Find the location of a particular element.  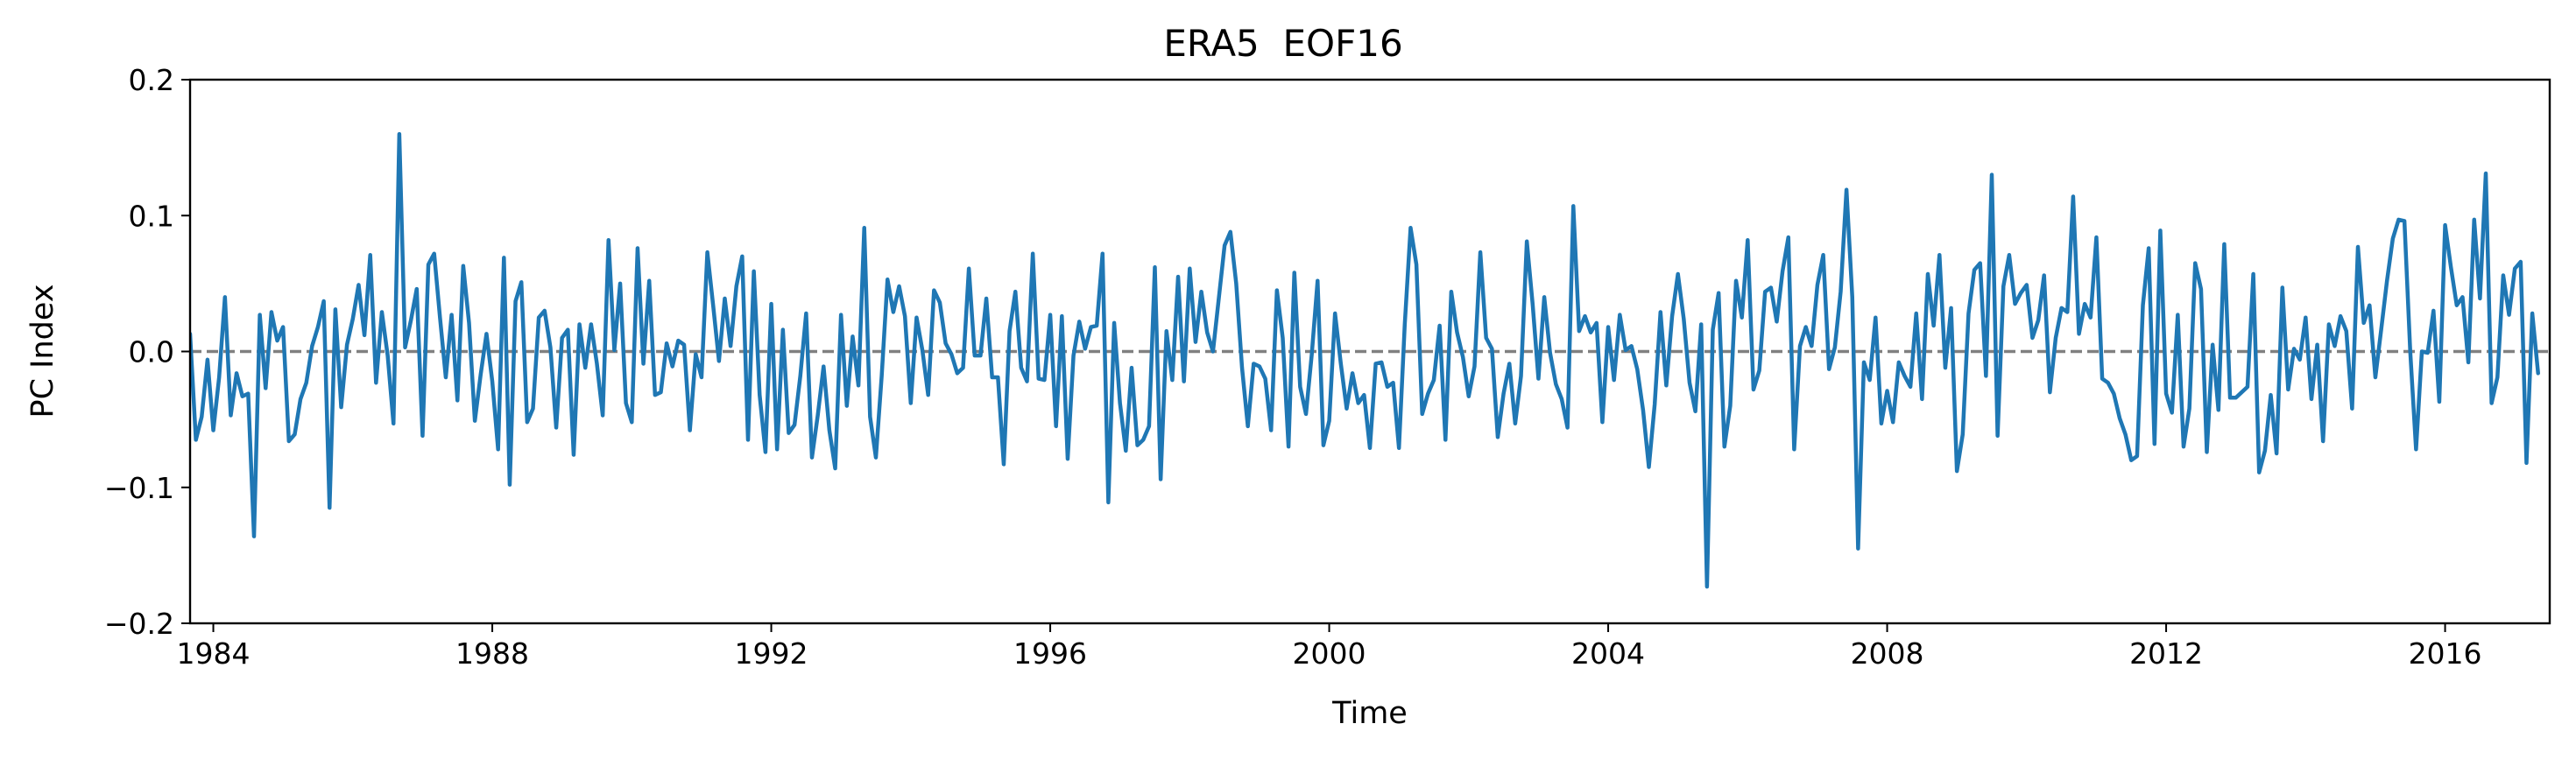

y-tick-label: −0.1 is located at coordinates (139, 488).